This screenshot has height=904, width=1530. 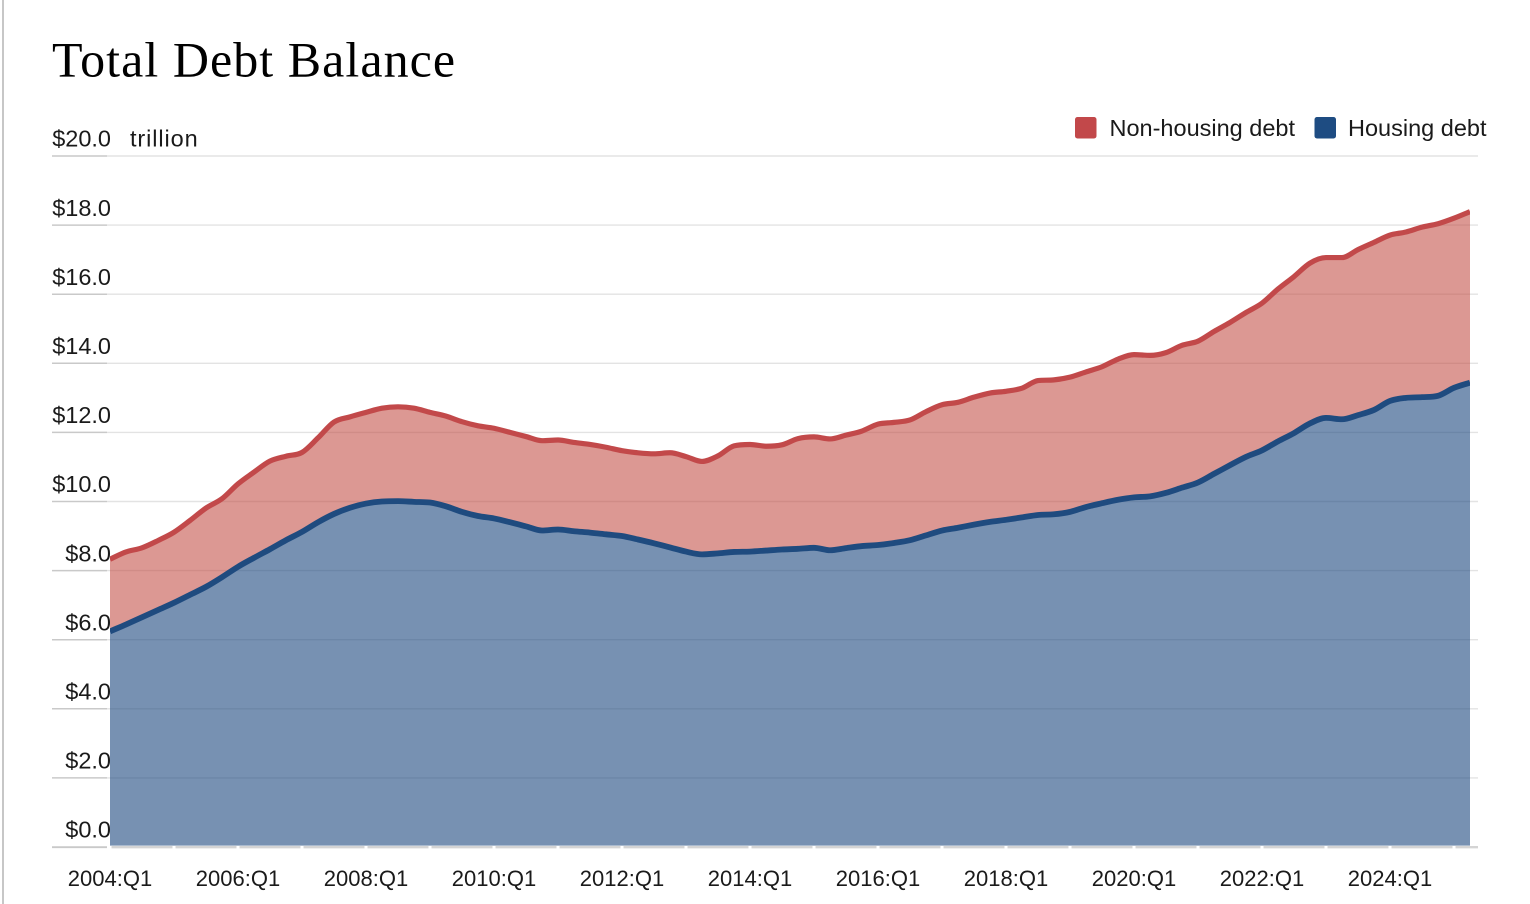 What do you see at coordinates (81, 139) in the screenshot?
I see `svg-text: $20.0` at bounding box center [81, 139].